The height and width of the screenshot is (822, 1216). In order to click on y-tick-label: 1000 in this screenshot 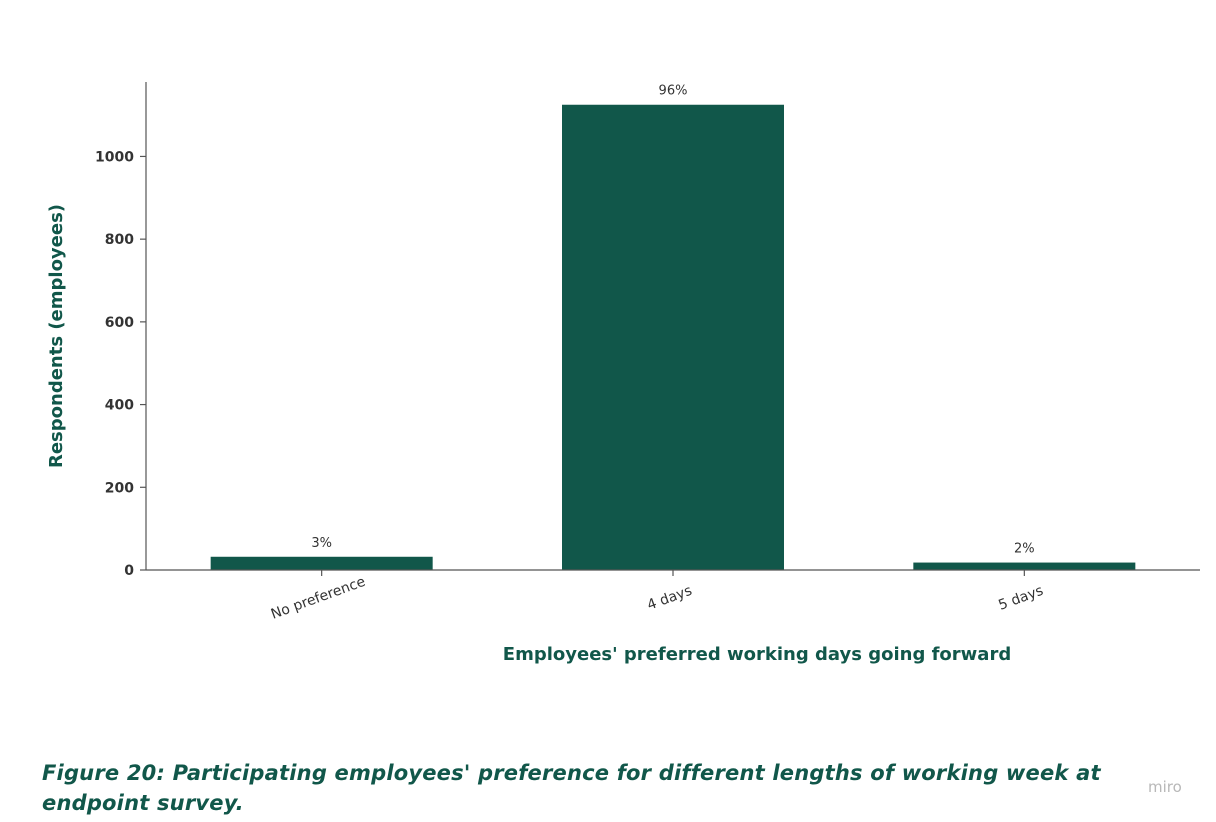, I will do `click(114, 157)`.